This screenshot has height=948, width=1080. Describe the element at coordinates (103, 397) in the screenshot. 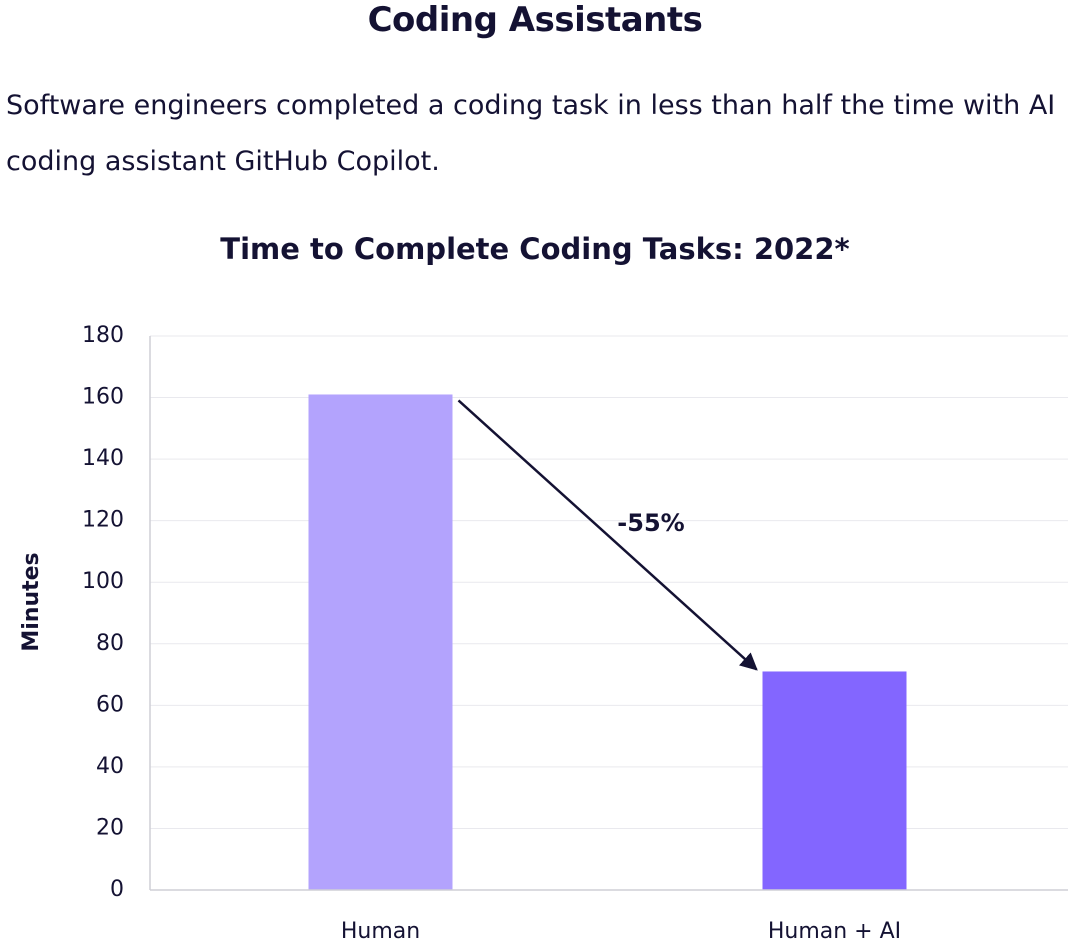

I see `y-tick-label: 160` at that location.